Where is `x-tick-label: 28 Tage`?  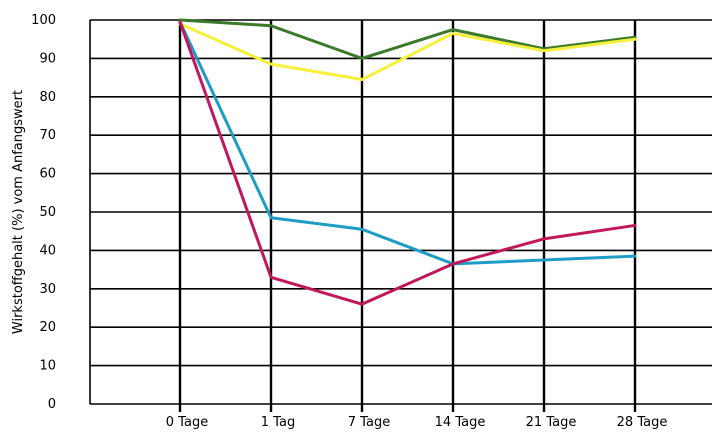
x-tick-label: 28 Tage is located at coordinates (642, 422).